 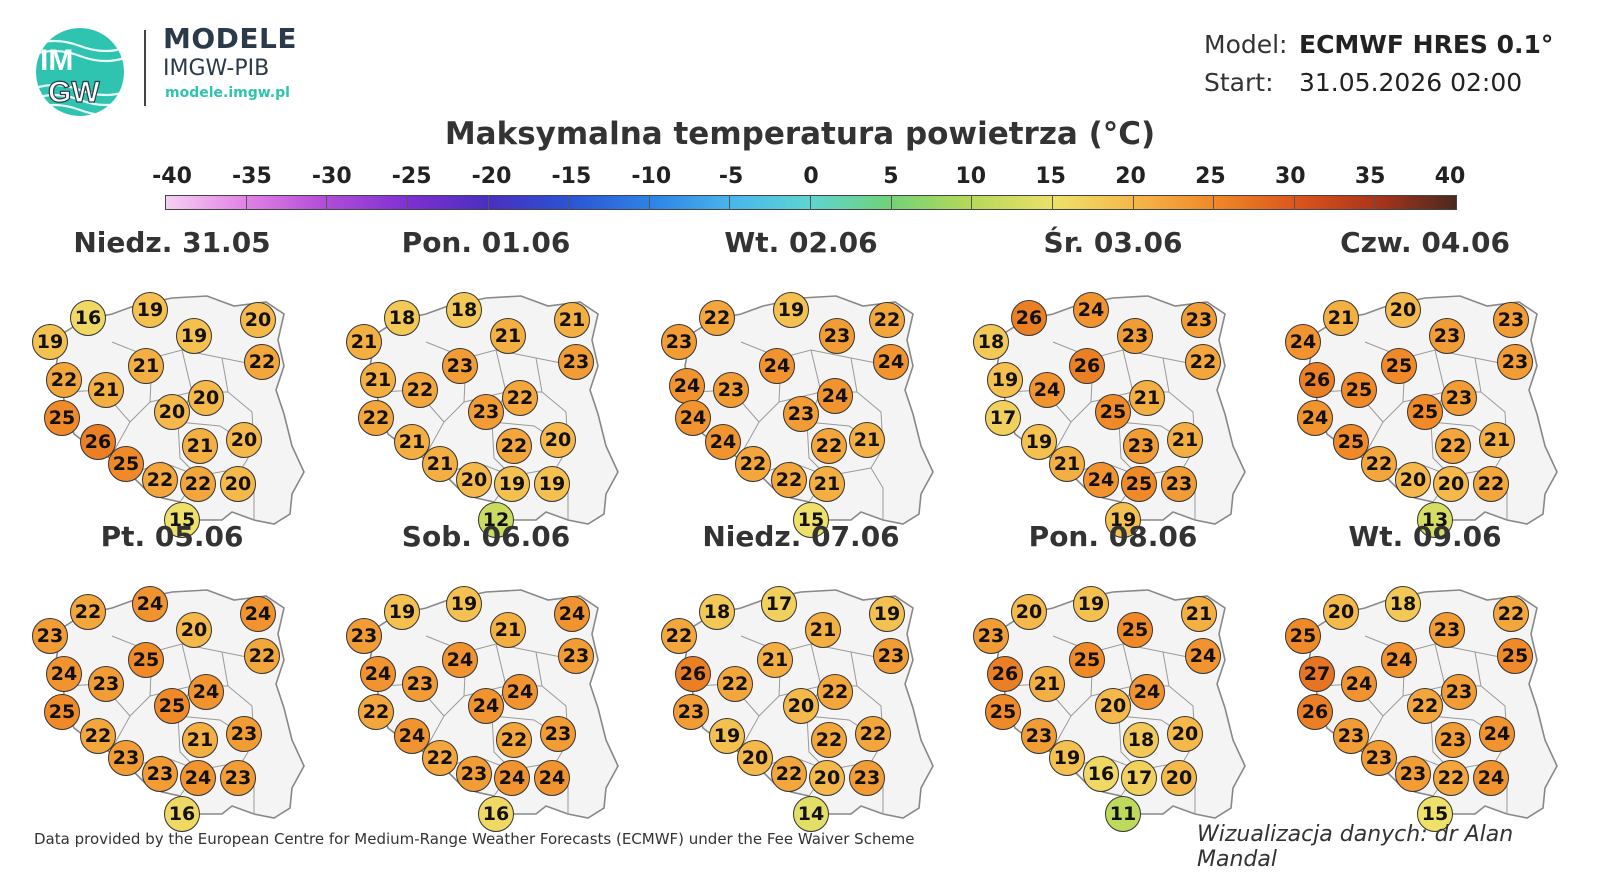 I want to click on colorbar-tick-label: 40, so click(x=1450, y=176).